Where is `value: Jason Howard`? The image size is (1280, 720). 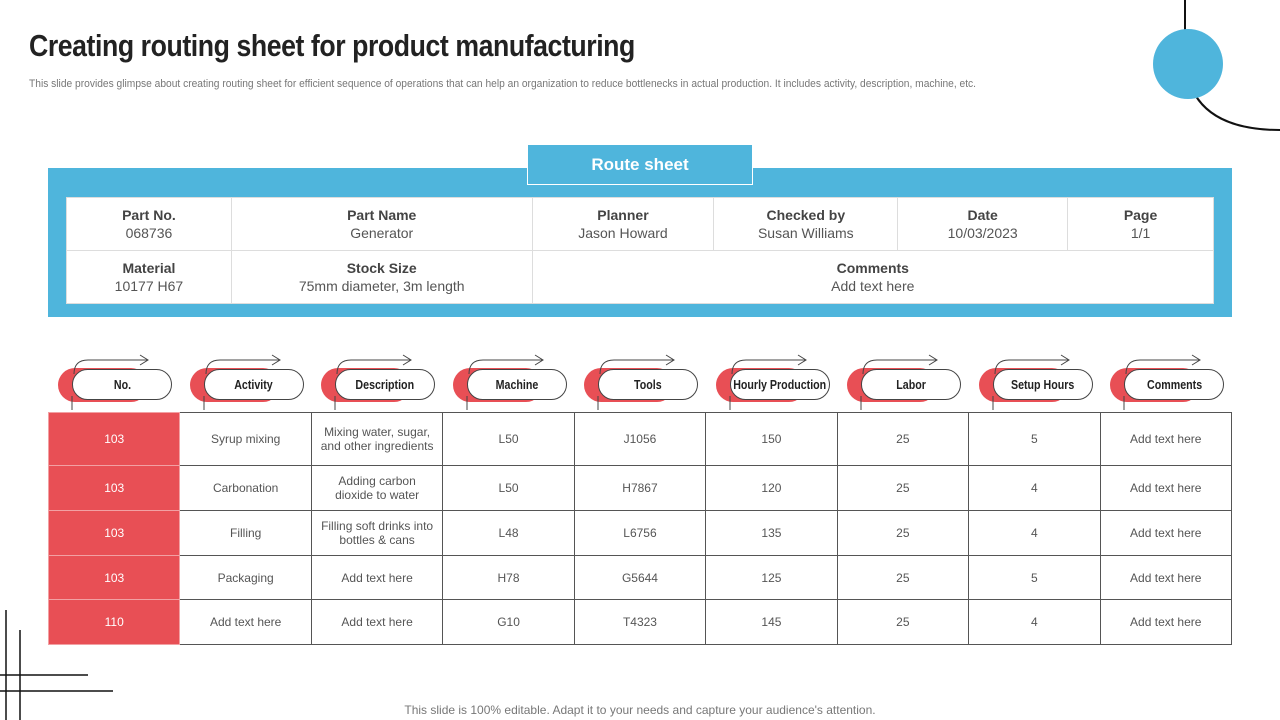
value: Jason Howard is located at coordinates (623, 233).